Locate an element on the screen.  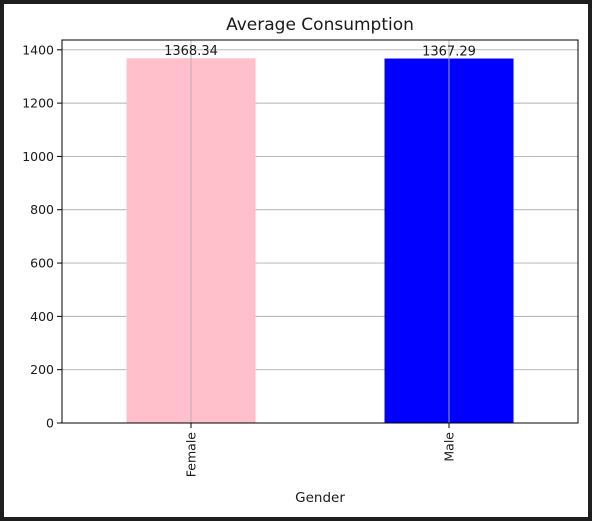
y-tick-label: 400 is located at coordinates (42, 316).